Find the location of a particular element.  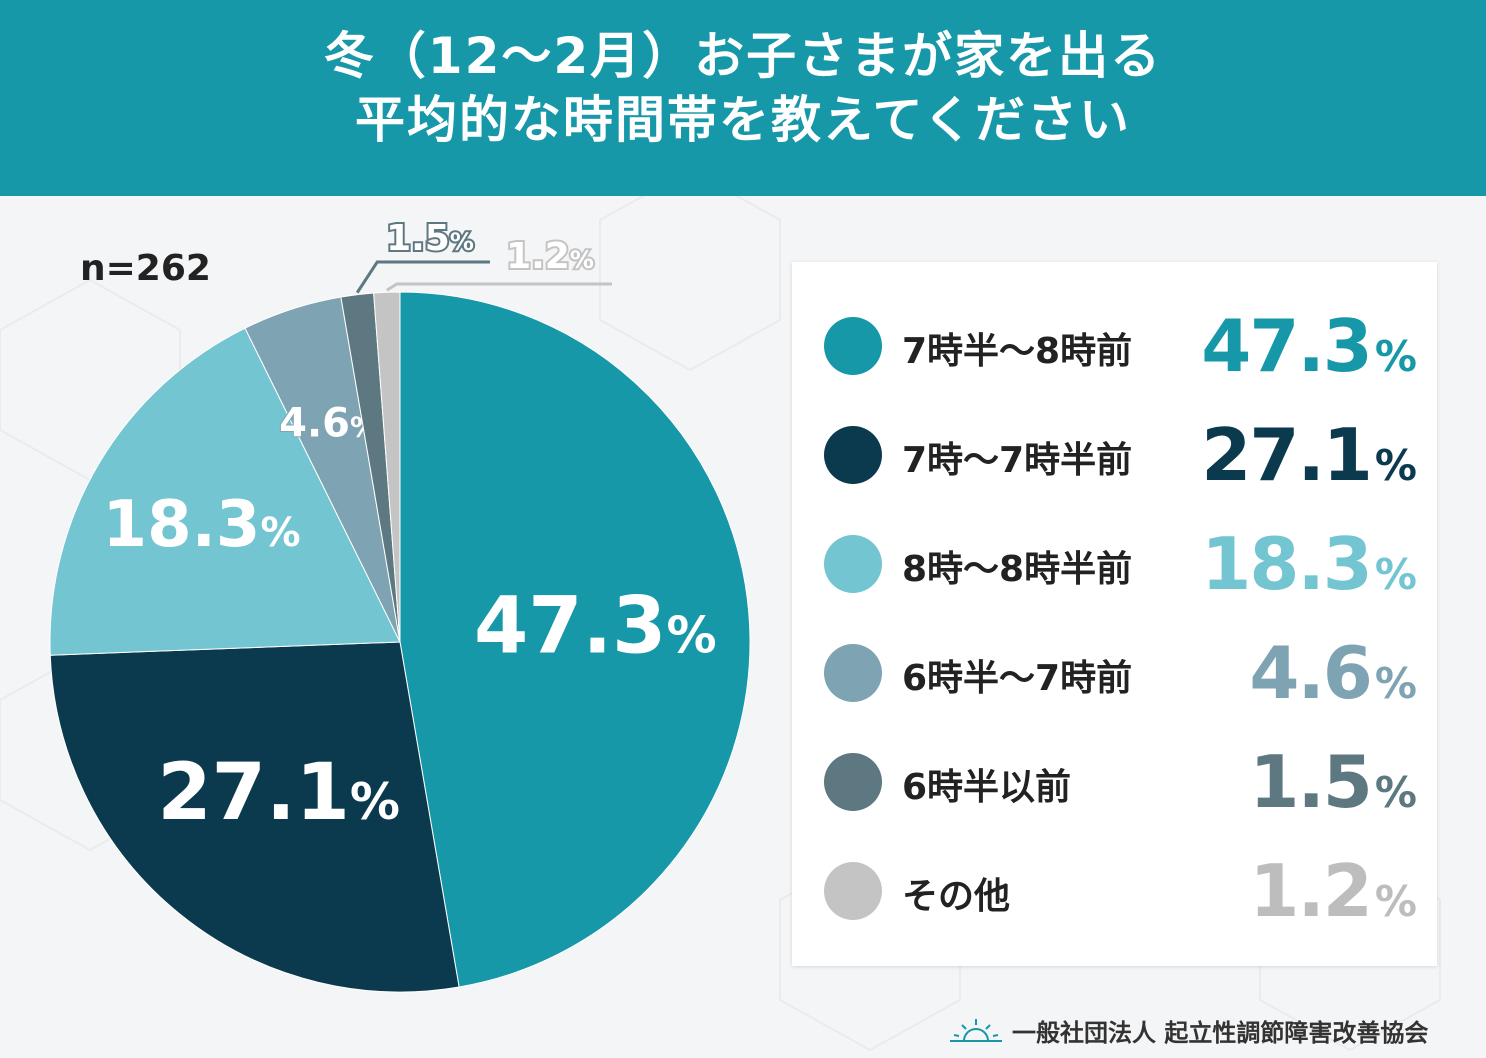

legend-item-6: その他 1.2% is located at coordinates (1114, 890).